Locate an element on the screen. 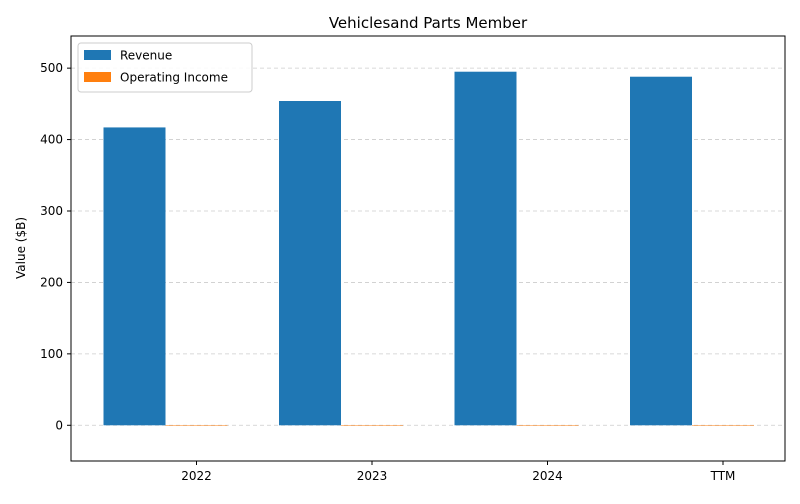 The height and width of the screenshot is (504, 800). legend-label: Operating Income is located at coordinates (174, 78).